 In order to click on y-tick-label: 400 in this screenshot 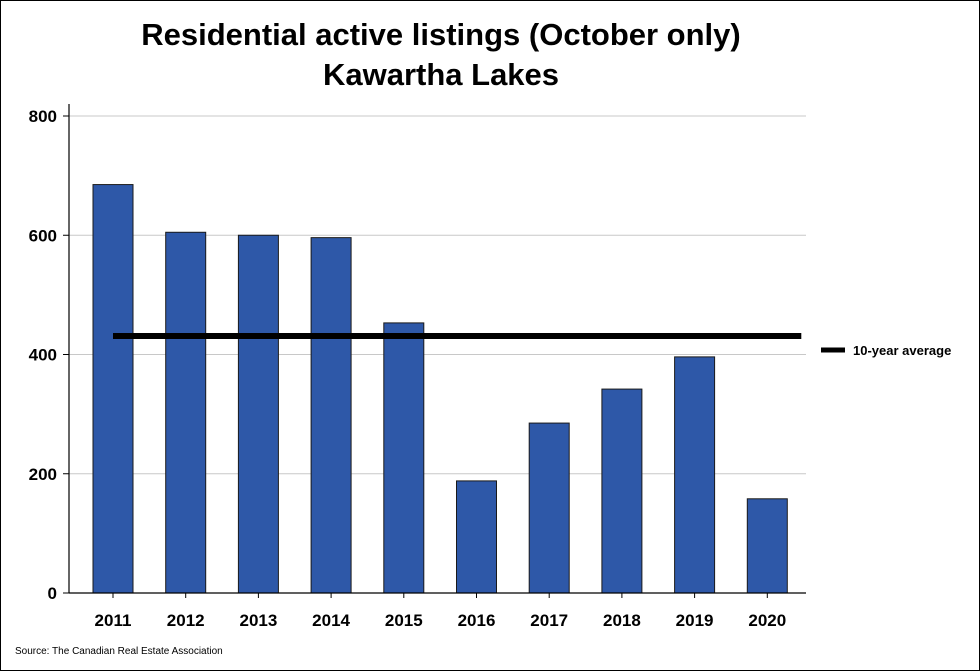, I will do `click(43, 355)`.